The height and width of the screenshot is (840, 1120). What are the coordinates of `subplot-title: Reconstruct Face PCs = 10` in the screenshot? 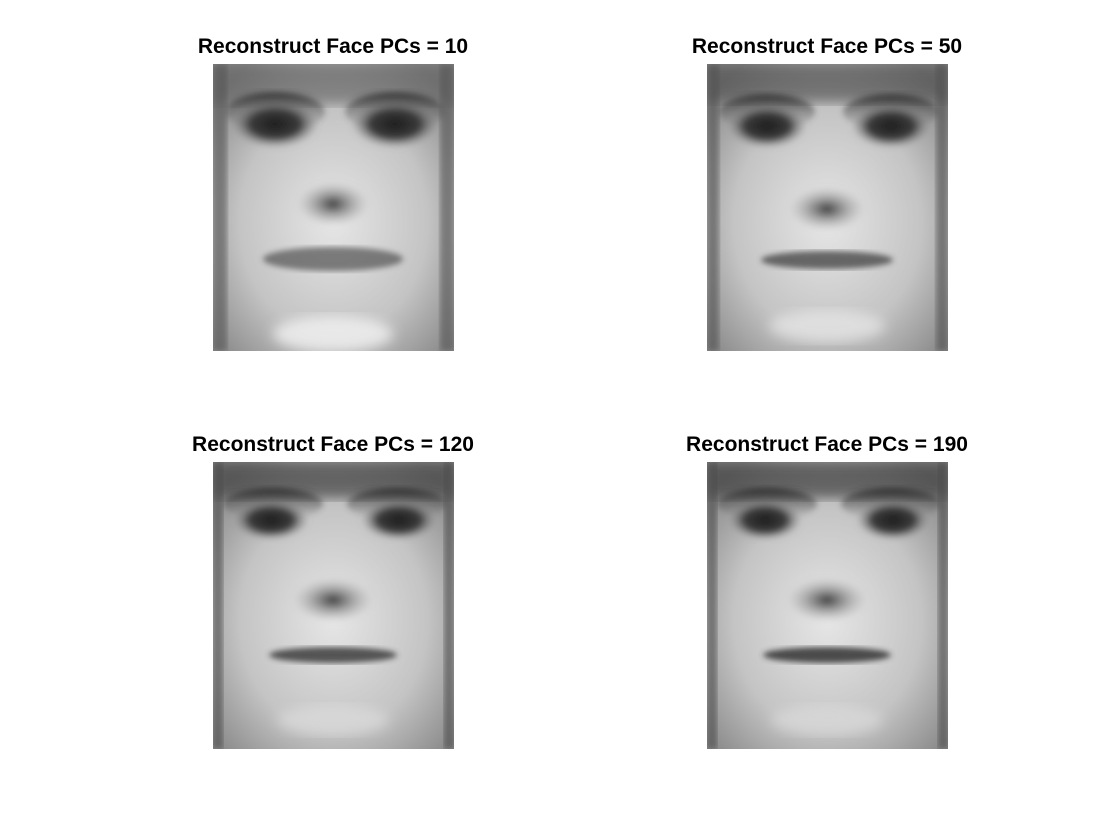 It's located at (333, 46).